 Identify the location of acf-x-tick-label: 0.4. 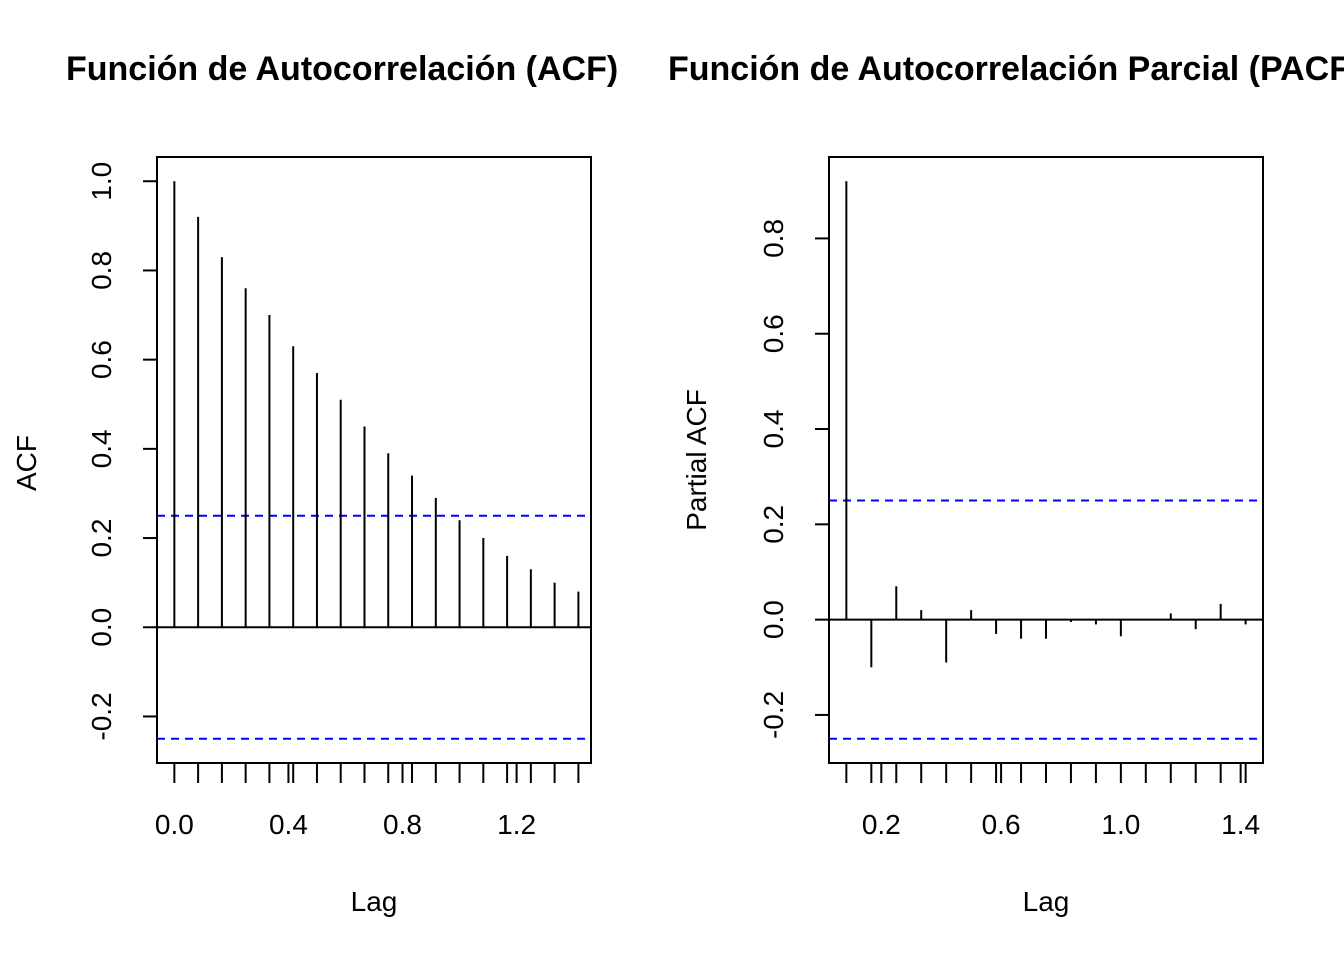
(288, 824).